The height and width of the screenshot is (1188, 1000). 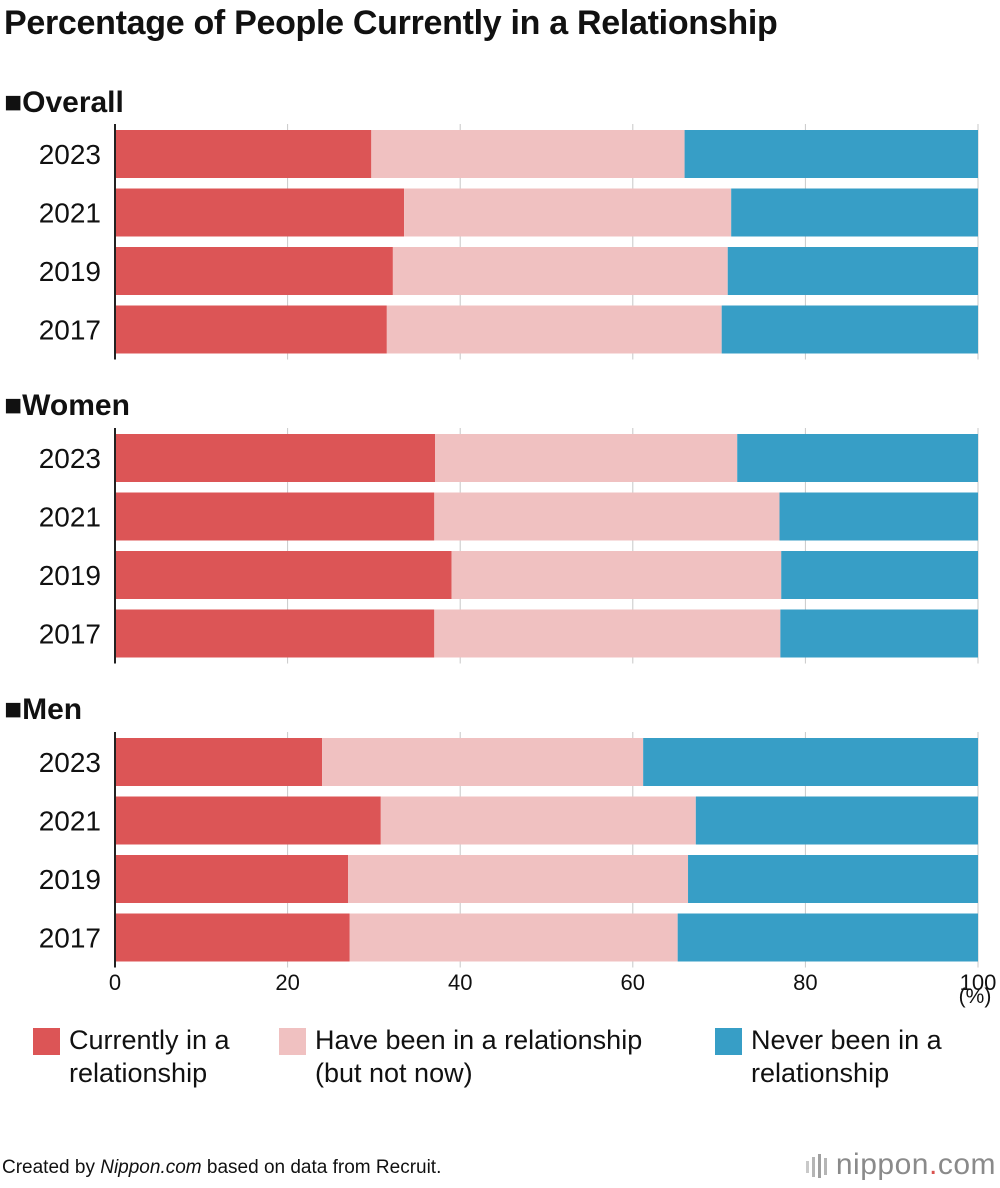 I want to click on logo-tld: com, so click(x=966, y=1164).